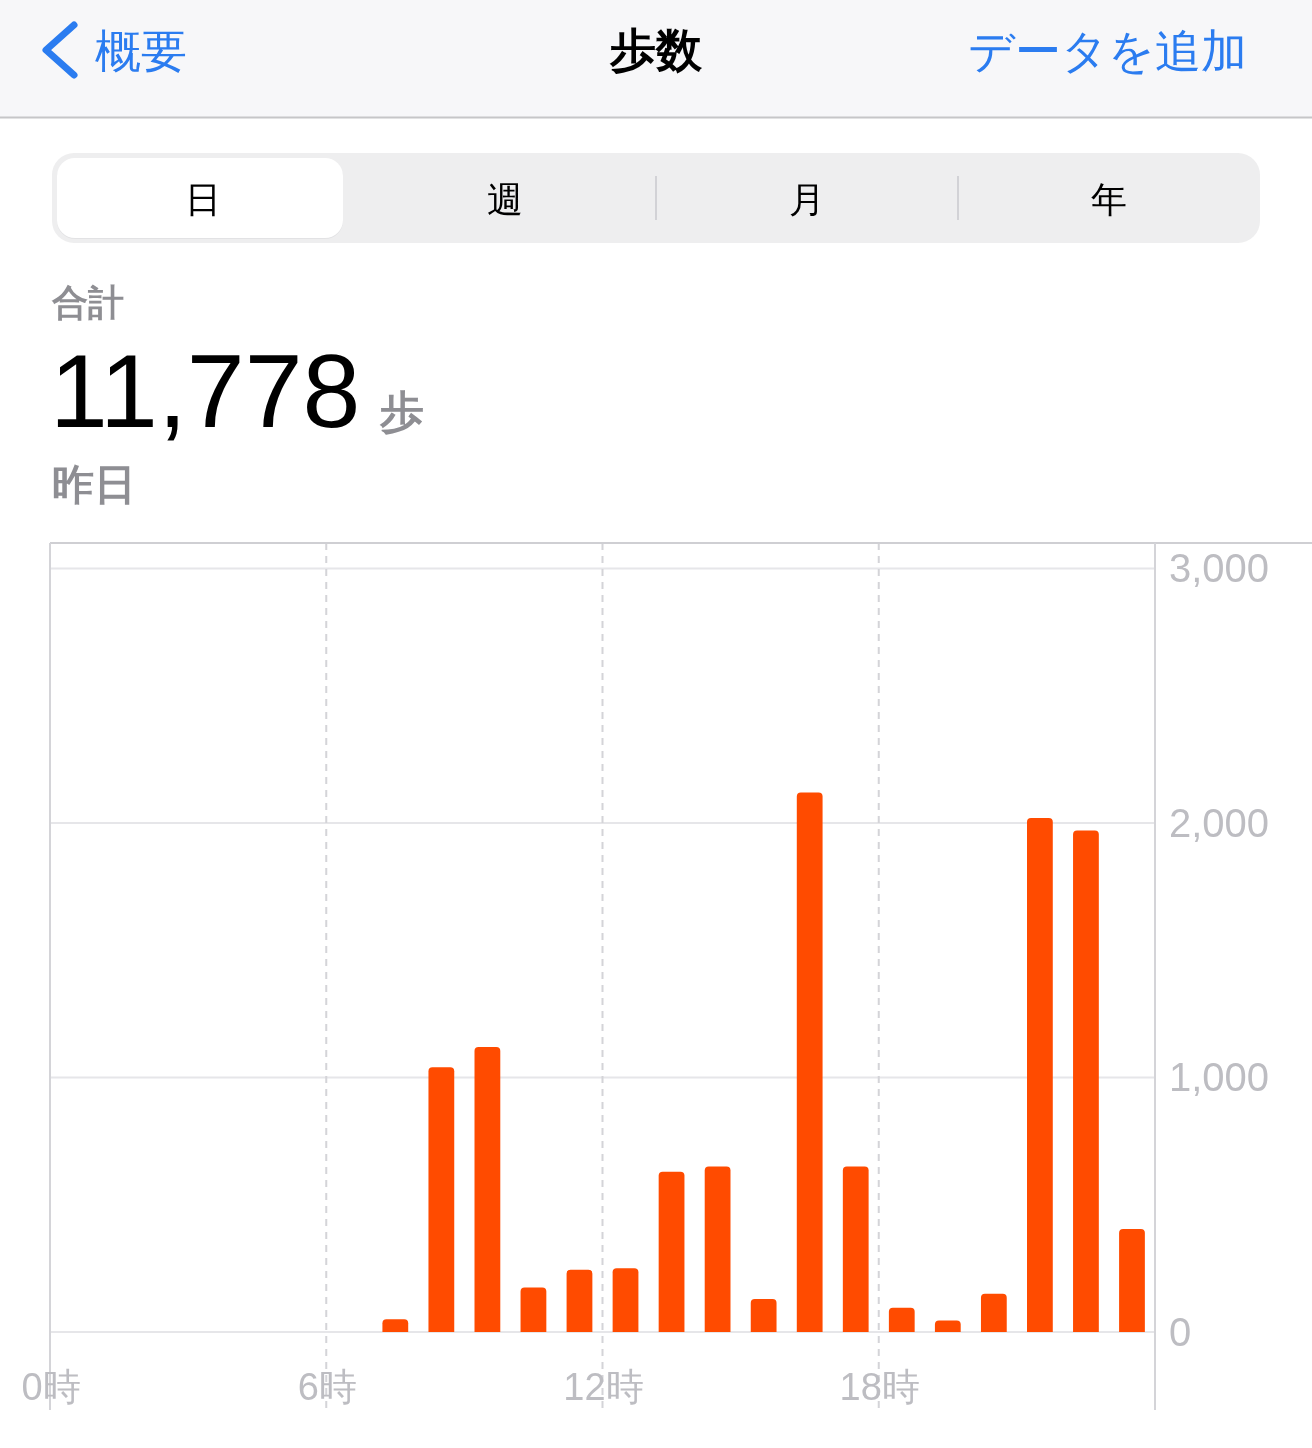 The width and height of the screenshot is (1312, 1448). I want to click on text: データを追加, so click(1107, 51).